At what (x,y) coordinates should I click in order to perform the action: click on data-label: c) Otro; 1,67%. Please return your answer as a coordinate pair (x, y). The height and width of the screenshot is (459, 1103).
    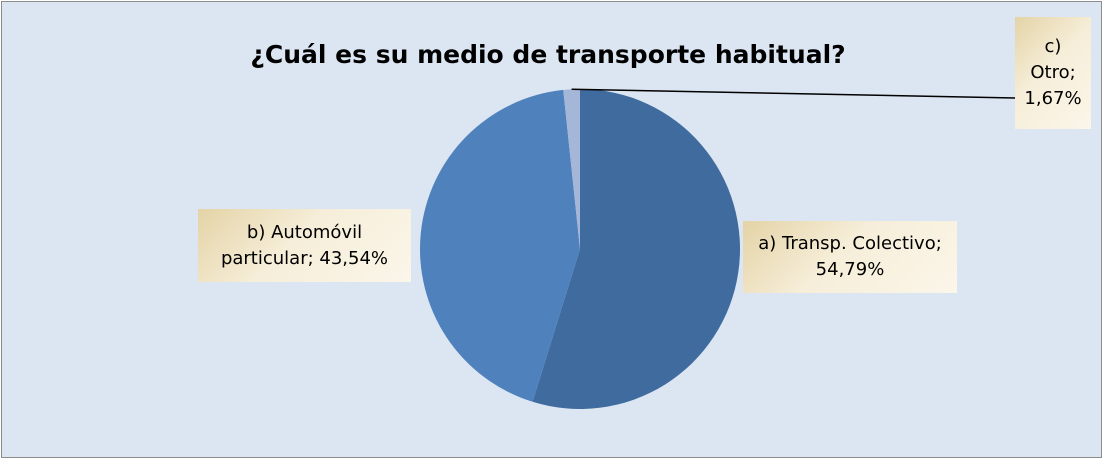
    Looking at the image, I should click on (1053, 73).